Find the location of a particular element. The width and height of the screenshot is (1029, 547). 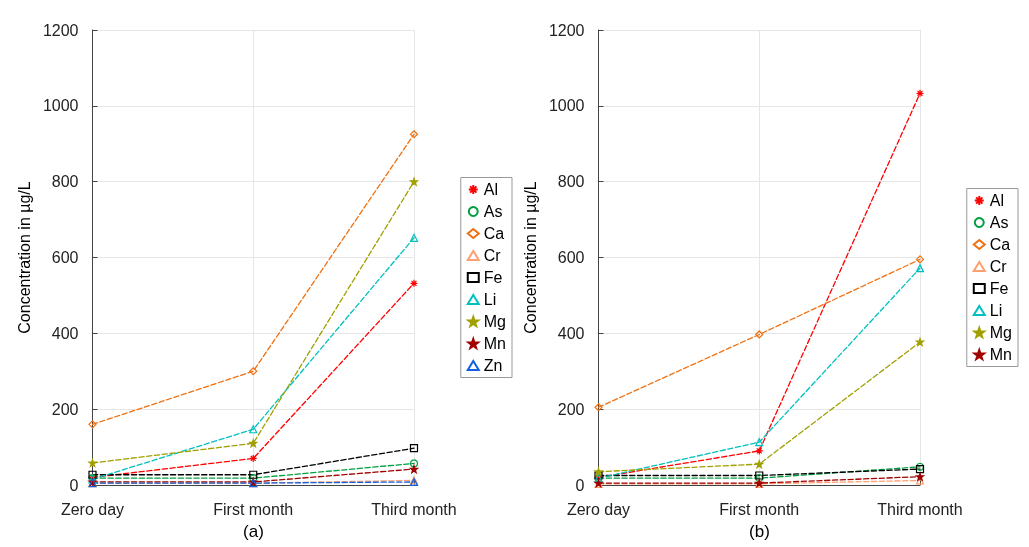

legend-label: Zn is located at coordinates (493, 365).